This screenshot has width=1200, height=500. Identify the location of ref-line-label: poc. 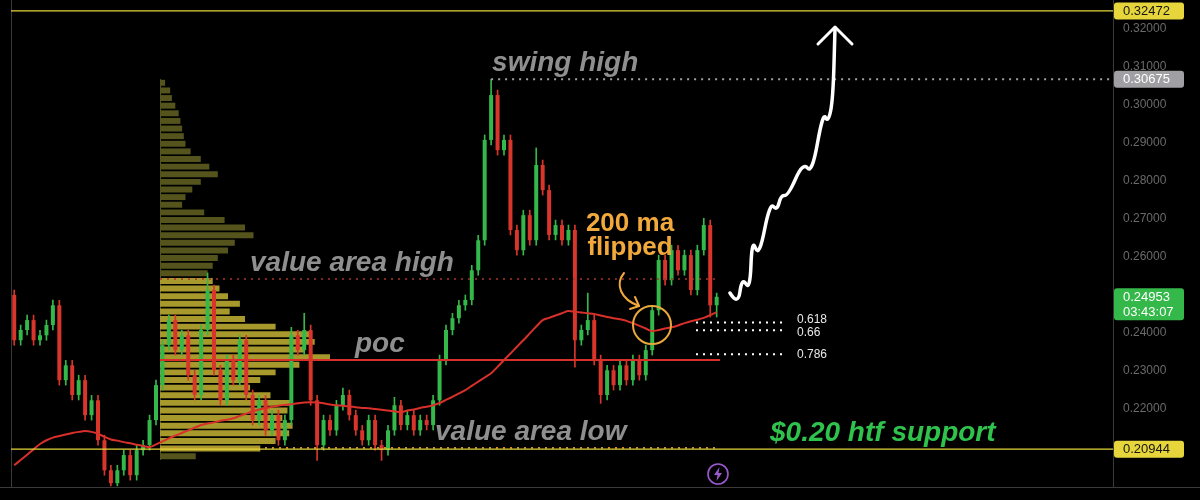
(380, 343).